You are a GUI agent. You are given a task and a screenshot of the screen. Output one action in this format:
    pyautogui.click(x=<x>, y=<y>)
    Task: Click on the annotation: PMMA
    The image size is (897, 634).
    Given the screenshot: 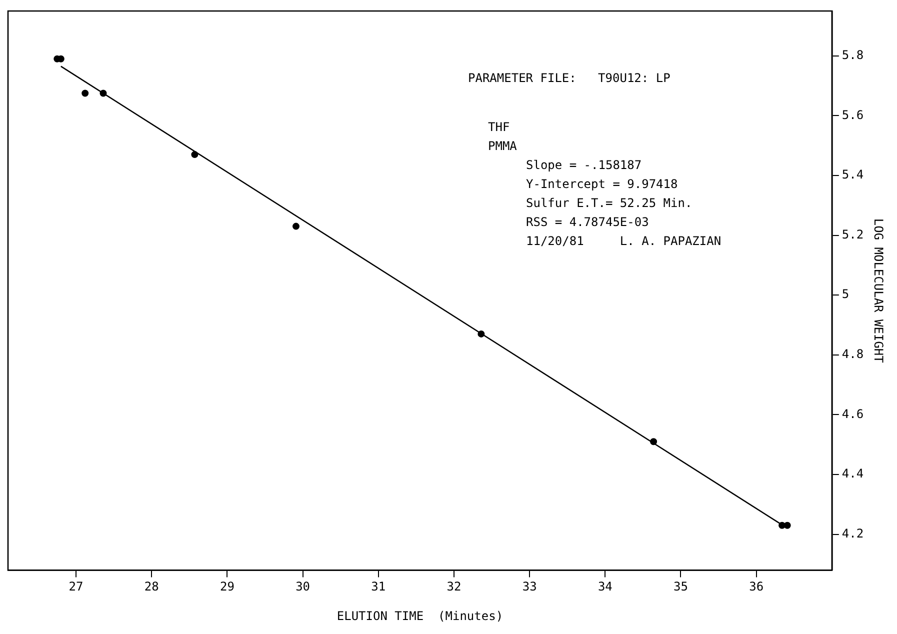 What is the action you would take?
    pyautogui.click(x=503, y=146)
    